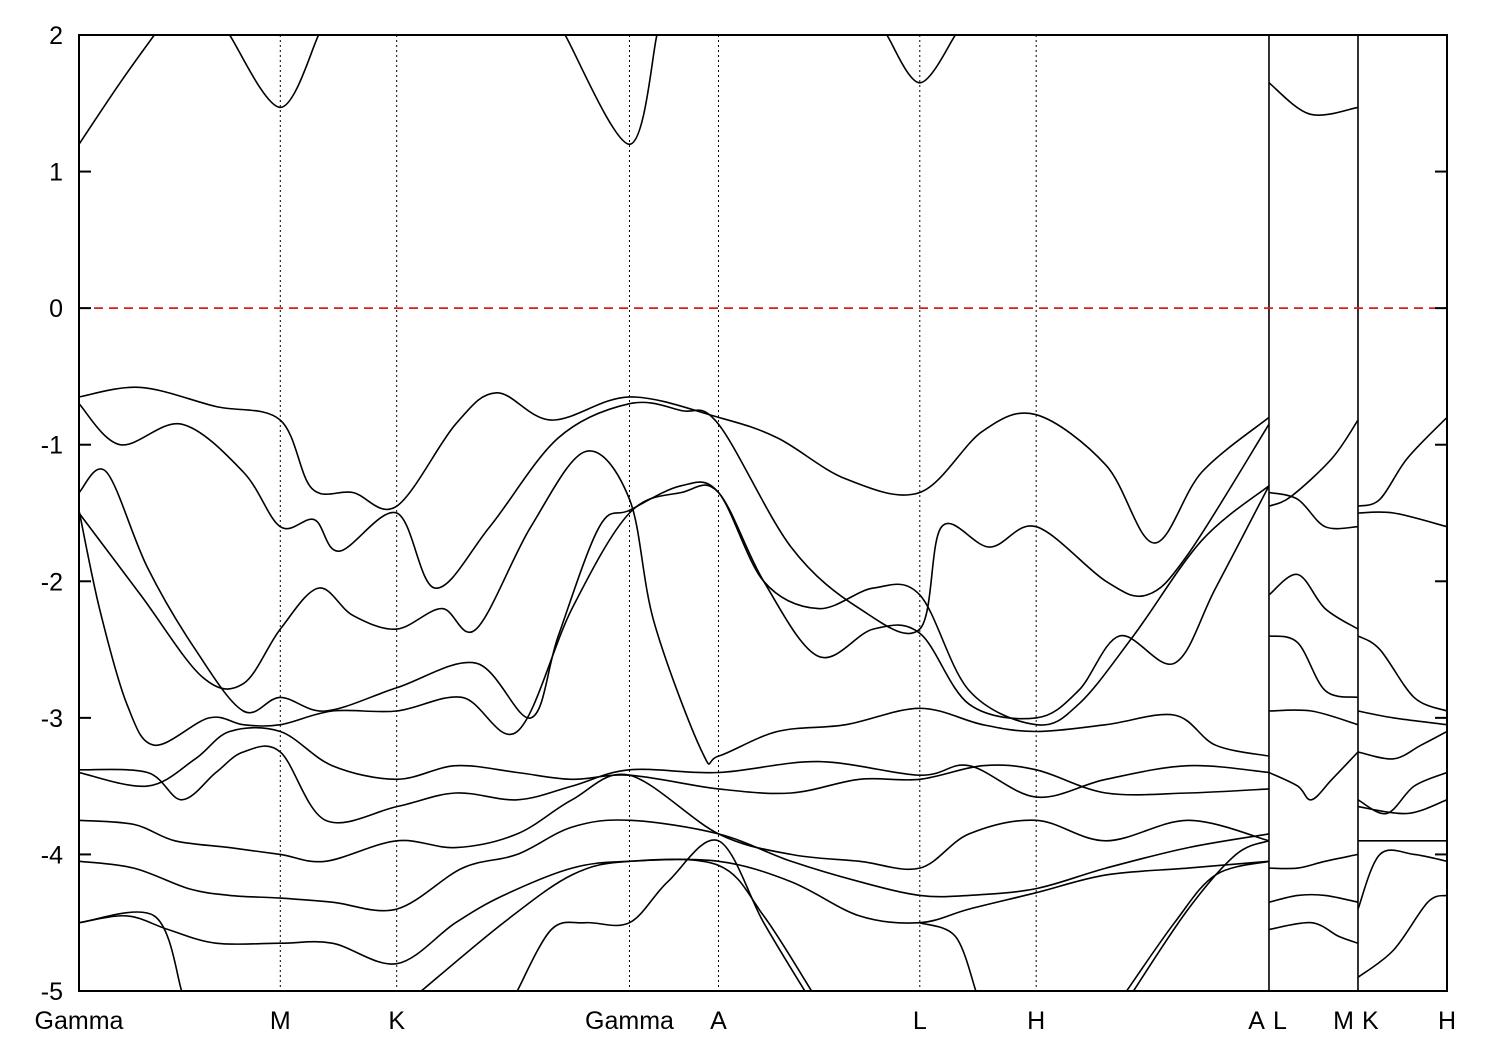 Image resolution: width=1500 pixels, height=1050 pixels. What do you see at coordinates (79, 1021) in the screenshot?
I see `x-kpoint-label-0: Gamma` at bounding box center [79, 1021].